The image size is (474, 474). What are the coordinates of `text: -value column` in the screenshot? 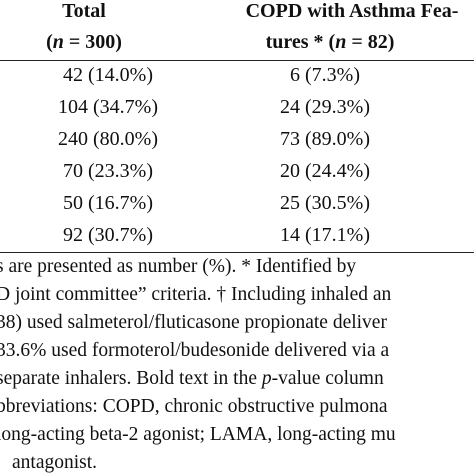 It's located at (327, 378).